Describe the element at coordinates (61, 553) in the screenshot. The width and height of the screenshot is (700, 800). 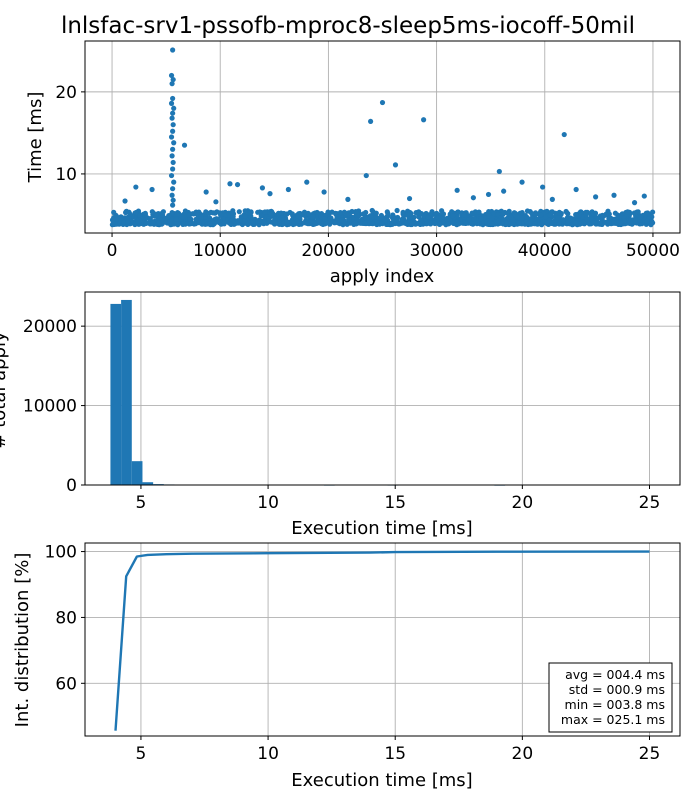
I see `cumulative-ytick-label-2: 100` at that location.